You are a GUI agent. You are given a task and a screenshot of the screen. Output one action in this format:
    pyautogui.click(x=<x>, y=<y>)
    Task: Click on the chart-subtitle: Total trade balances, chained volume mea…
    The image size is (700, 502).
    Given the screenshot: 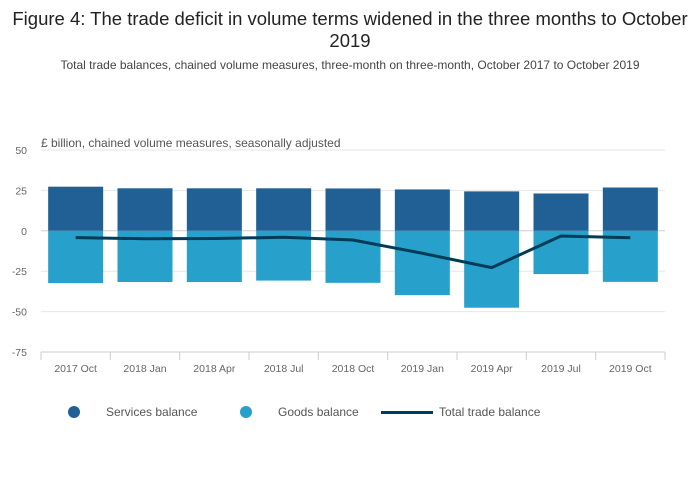 What is the action you would take?
    pyautogui.click(x=350, y=65)
    